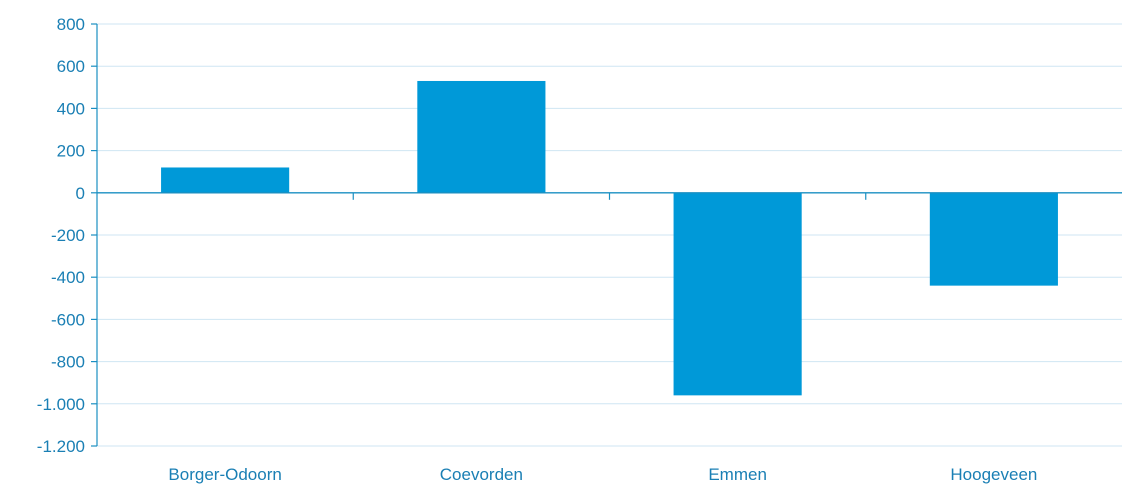 Image resolution: width=1127 pixels, height=489 pixels. I want to click on y-tick-label: -600, so click(68, 319).